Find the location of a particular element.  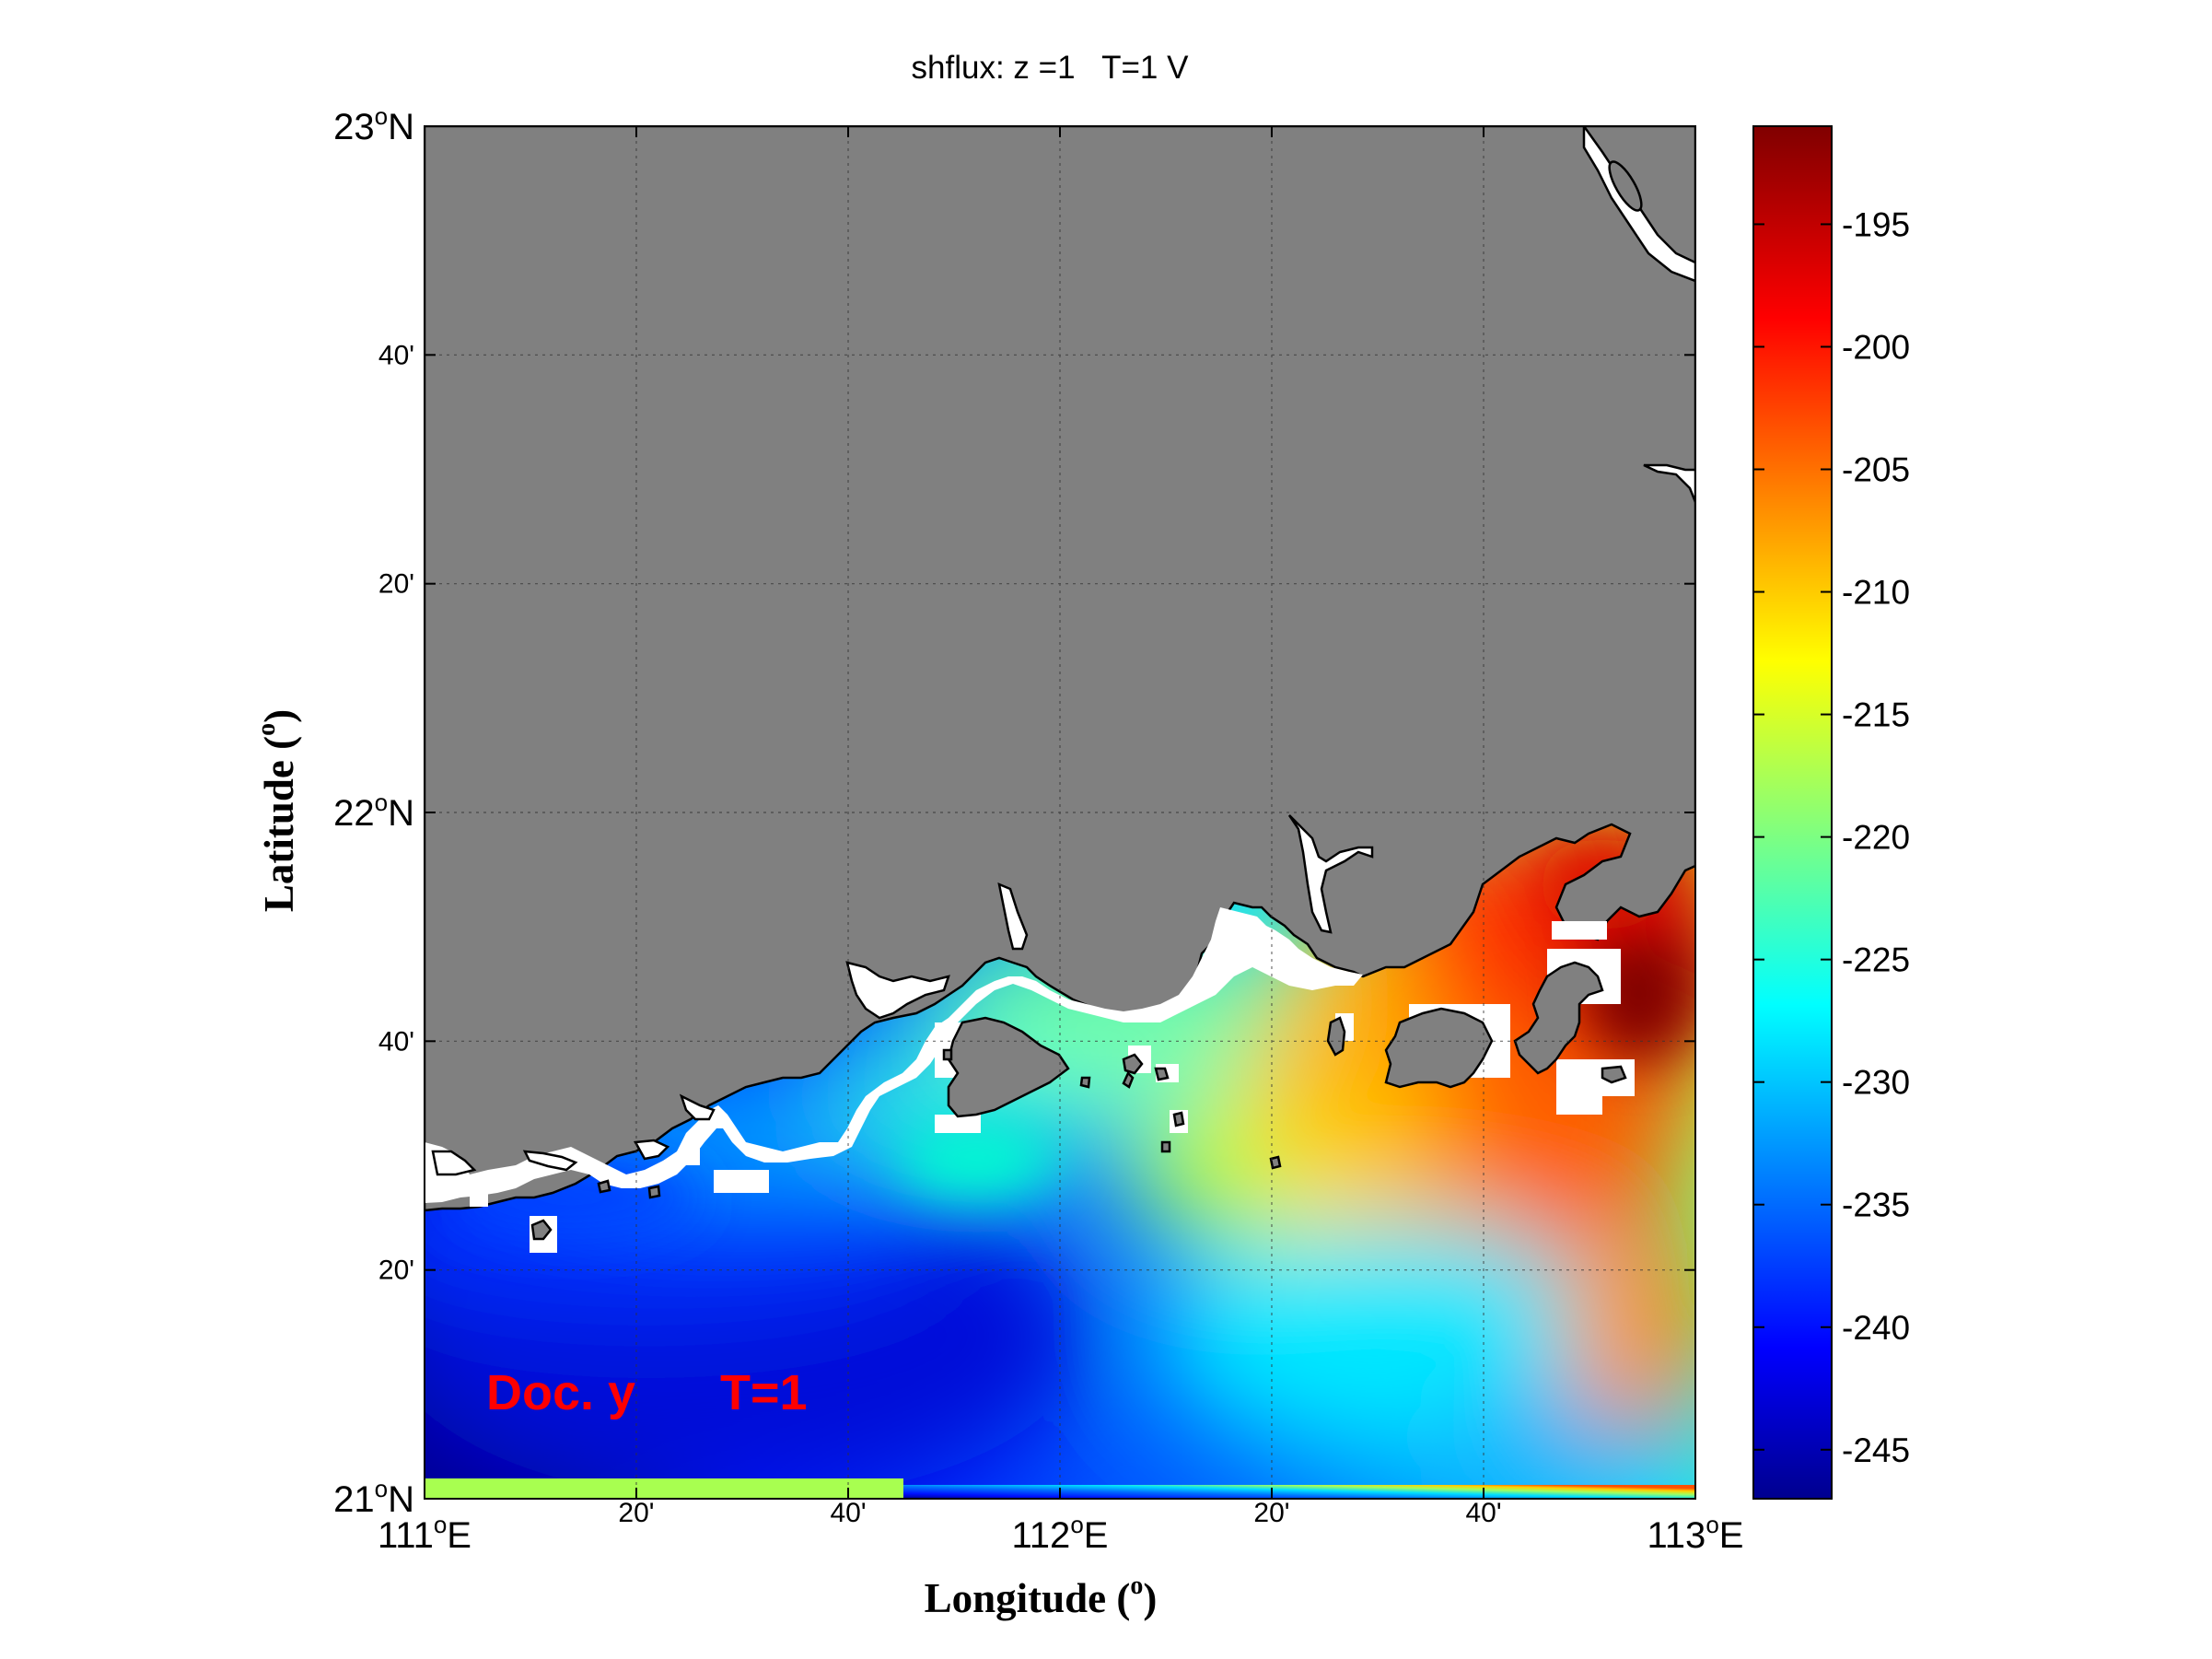

coastal-mask is located at coordinates (894, 1055).